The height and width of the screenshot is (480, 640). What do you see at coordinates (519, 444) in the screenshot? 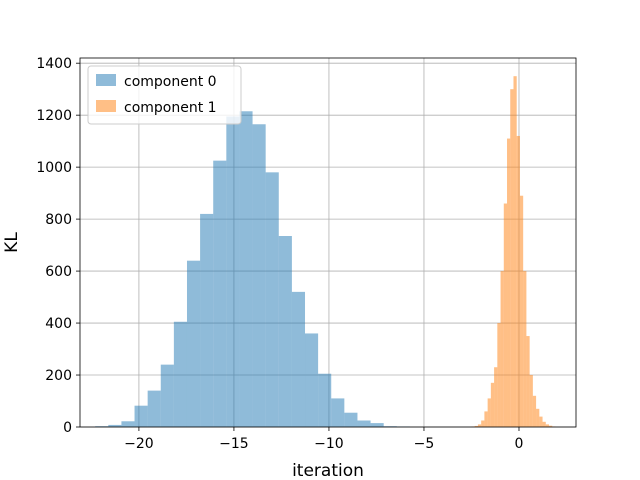
I see `x-tick-label: 0` at bounding box center [519, 444].